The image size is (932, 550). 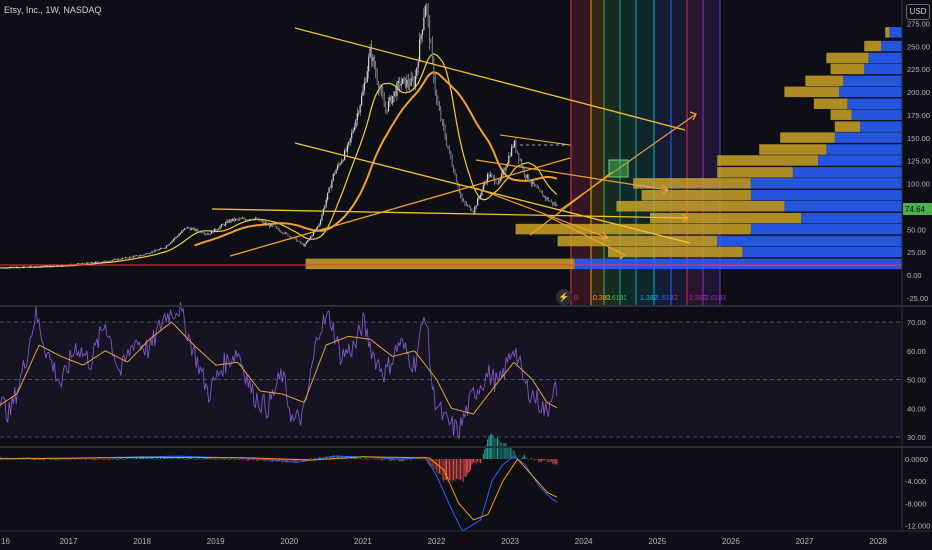 I want to click on fib-zone-label: 2.618, so click(x=714, y=298).